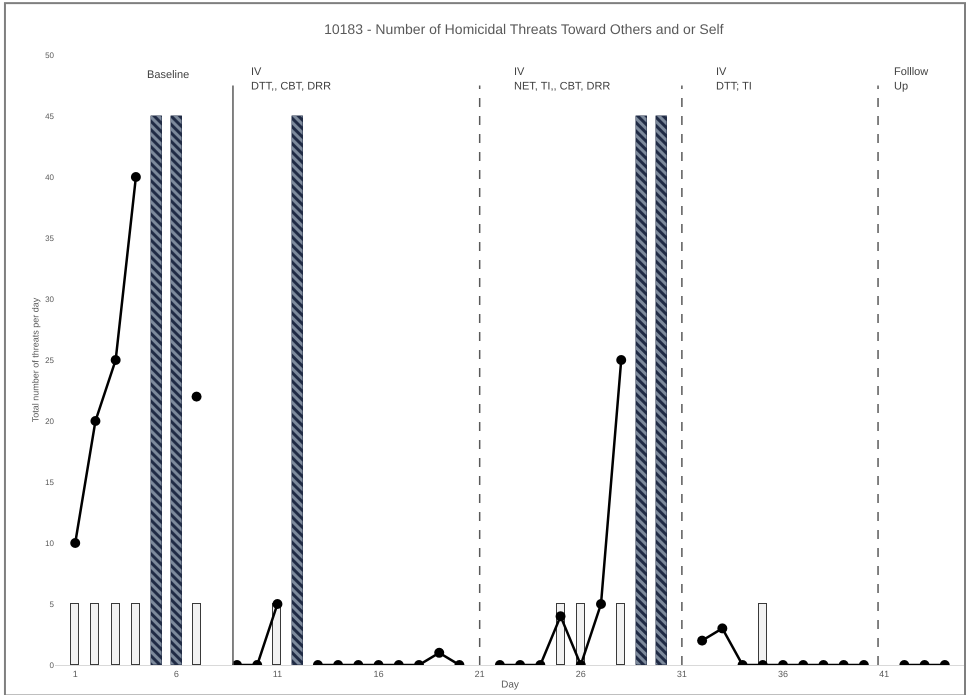 The height and width of the screenshot is (695, 970). What do you see at coordinates (581, 673) in the screenshot?
I see `x-tick-label: 26` at bounding box center [581, 673].